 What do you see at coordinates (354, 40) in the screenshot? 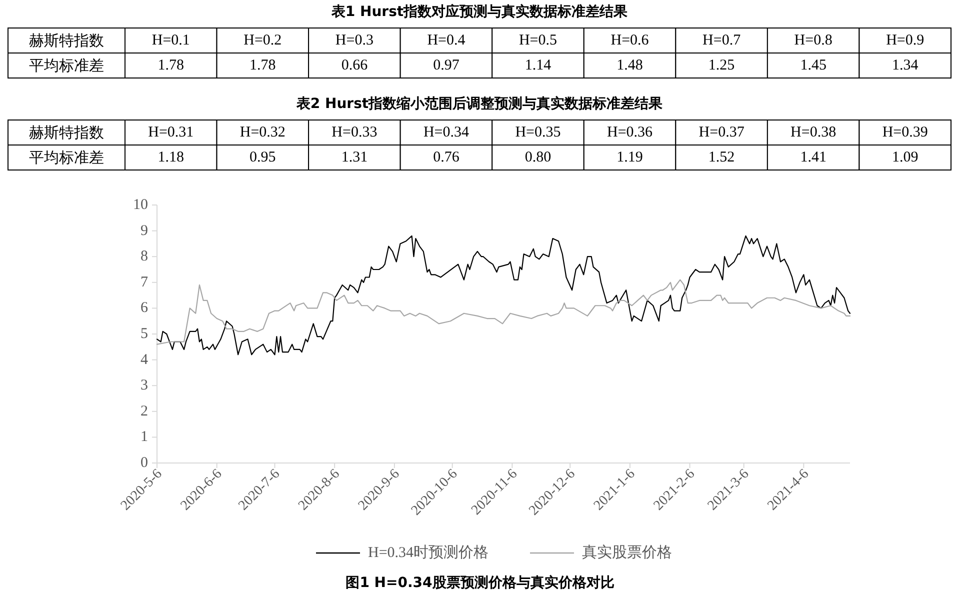
I see `x-tick-label: H=0.3` at bounding box center [354, 40].